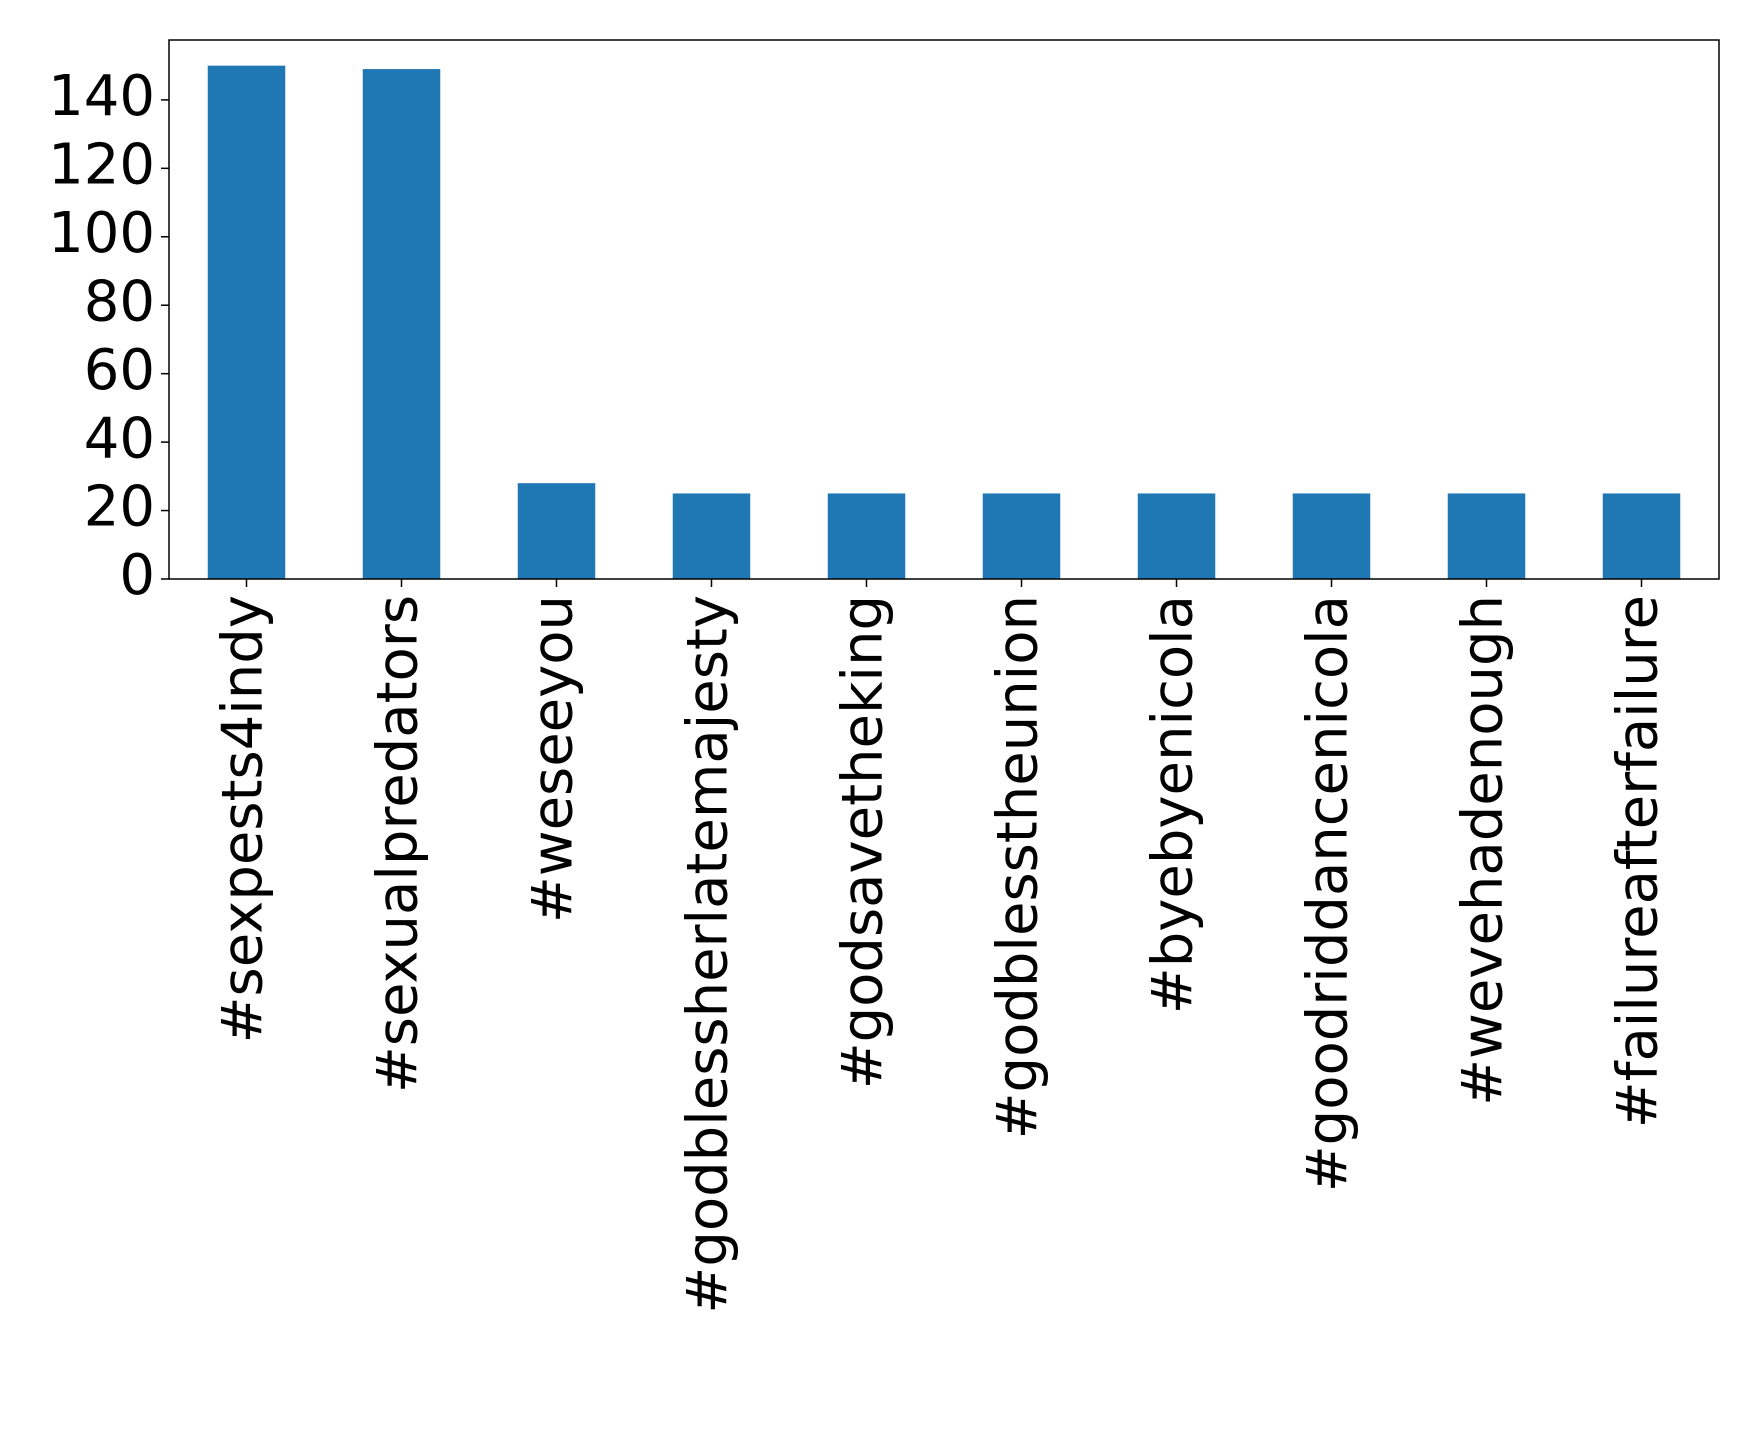 The width and height of the screenshot is (1758, 1430). Describe the element at coordinates (553, 759) in the screenshot. I see `x-tick-label: #weseeyou` at that location.